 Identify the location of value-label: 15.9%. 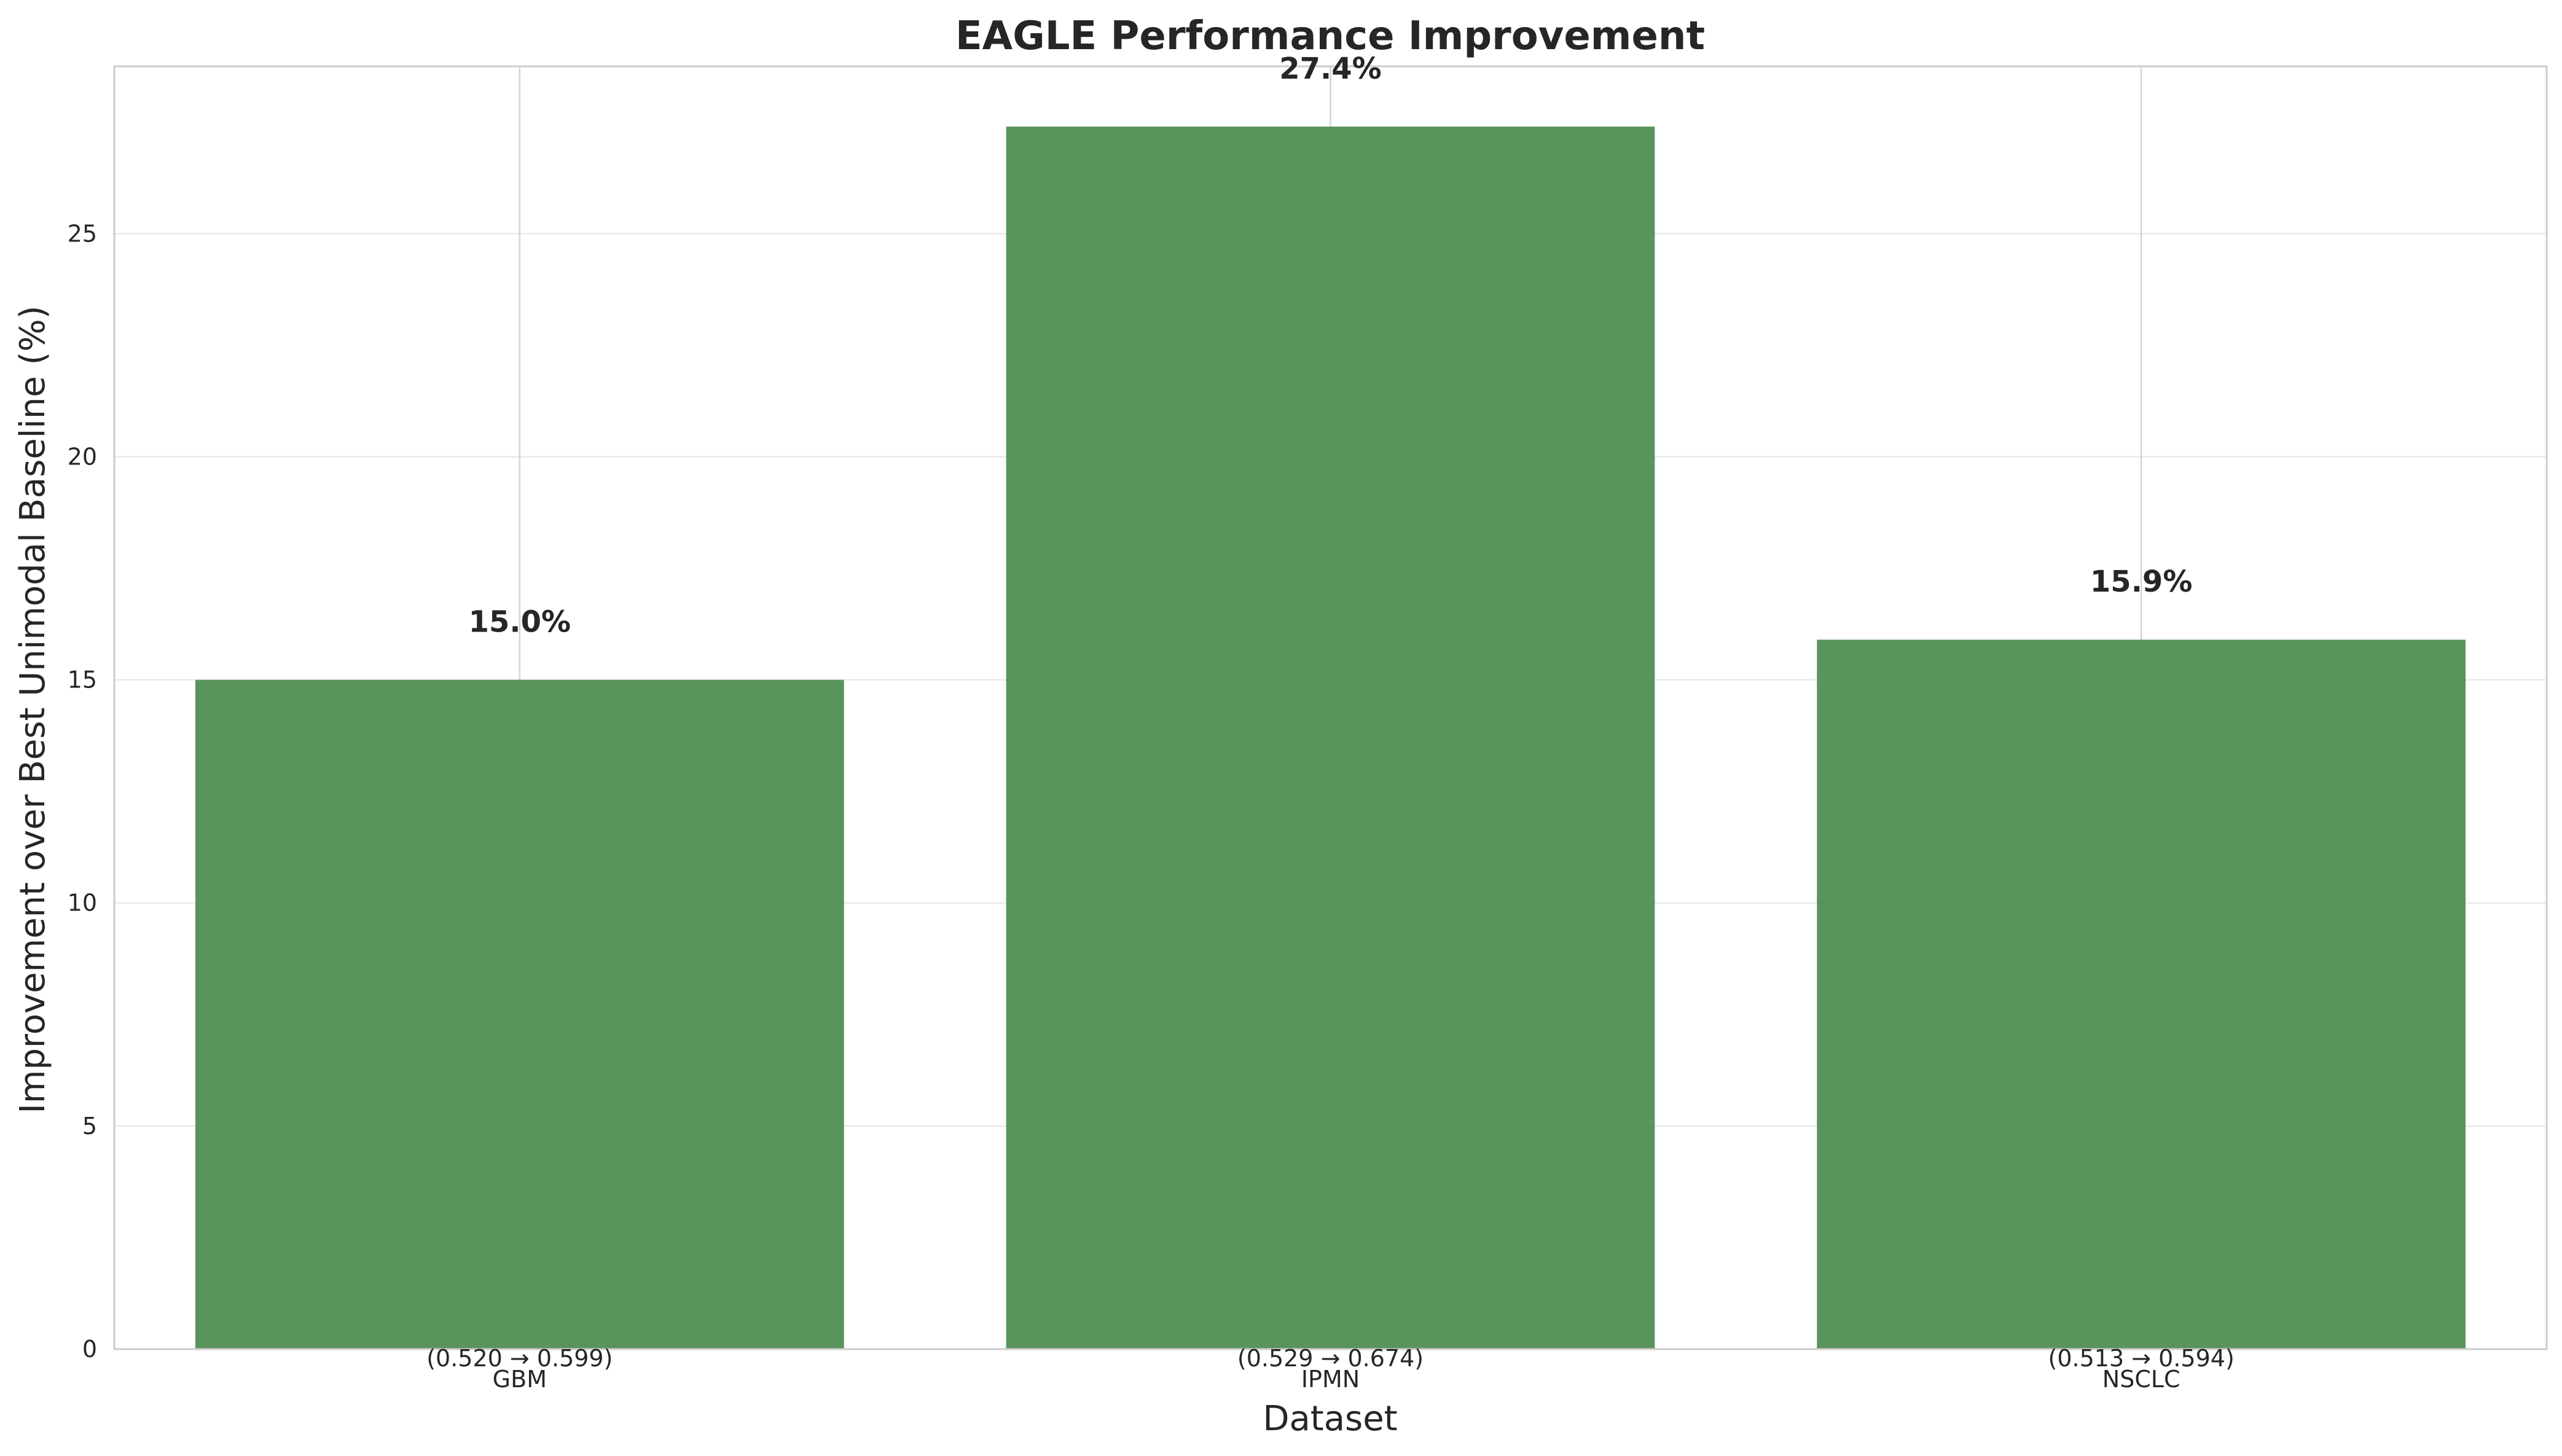
(2141, 582).